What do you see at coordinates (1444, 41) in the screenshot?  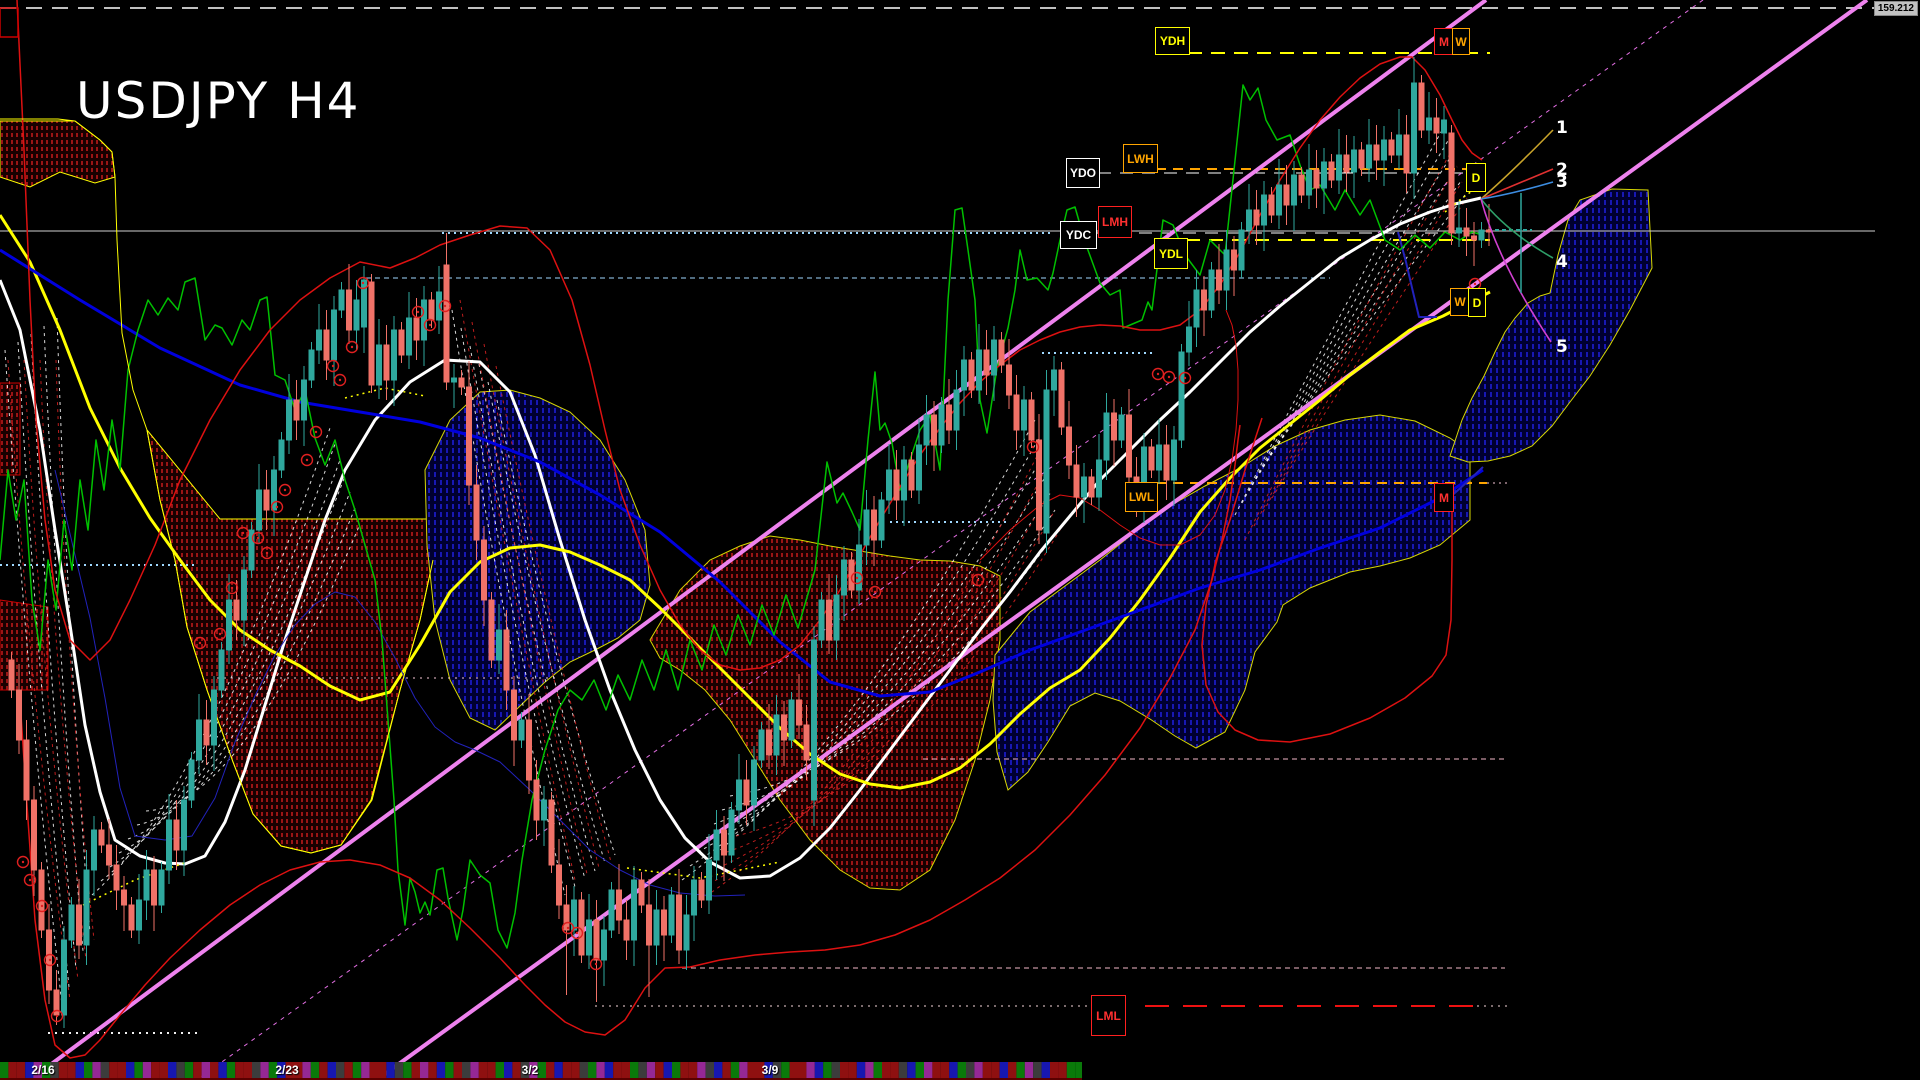 I see `level-box-m1: M` at bounding box center [1444, 41].